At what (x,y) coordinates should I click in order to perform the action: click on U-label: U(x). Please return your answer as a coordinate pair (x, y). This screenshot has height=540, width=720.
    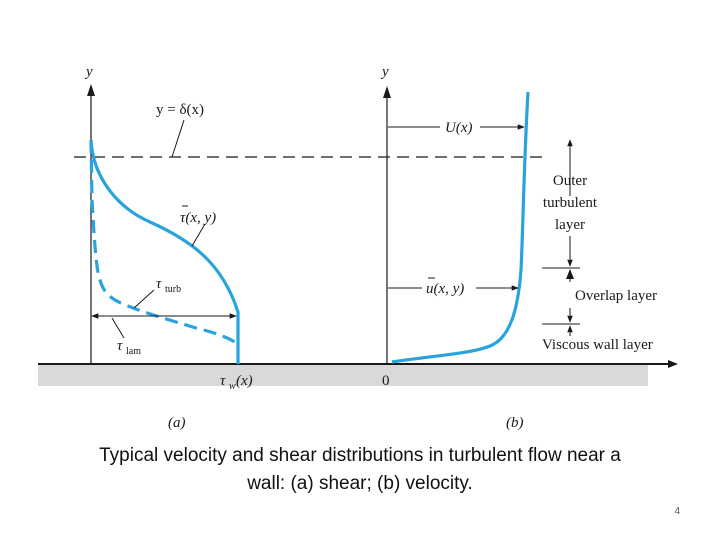
    Looking at the image, I should click on (458, 128).